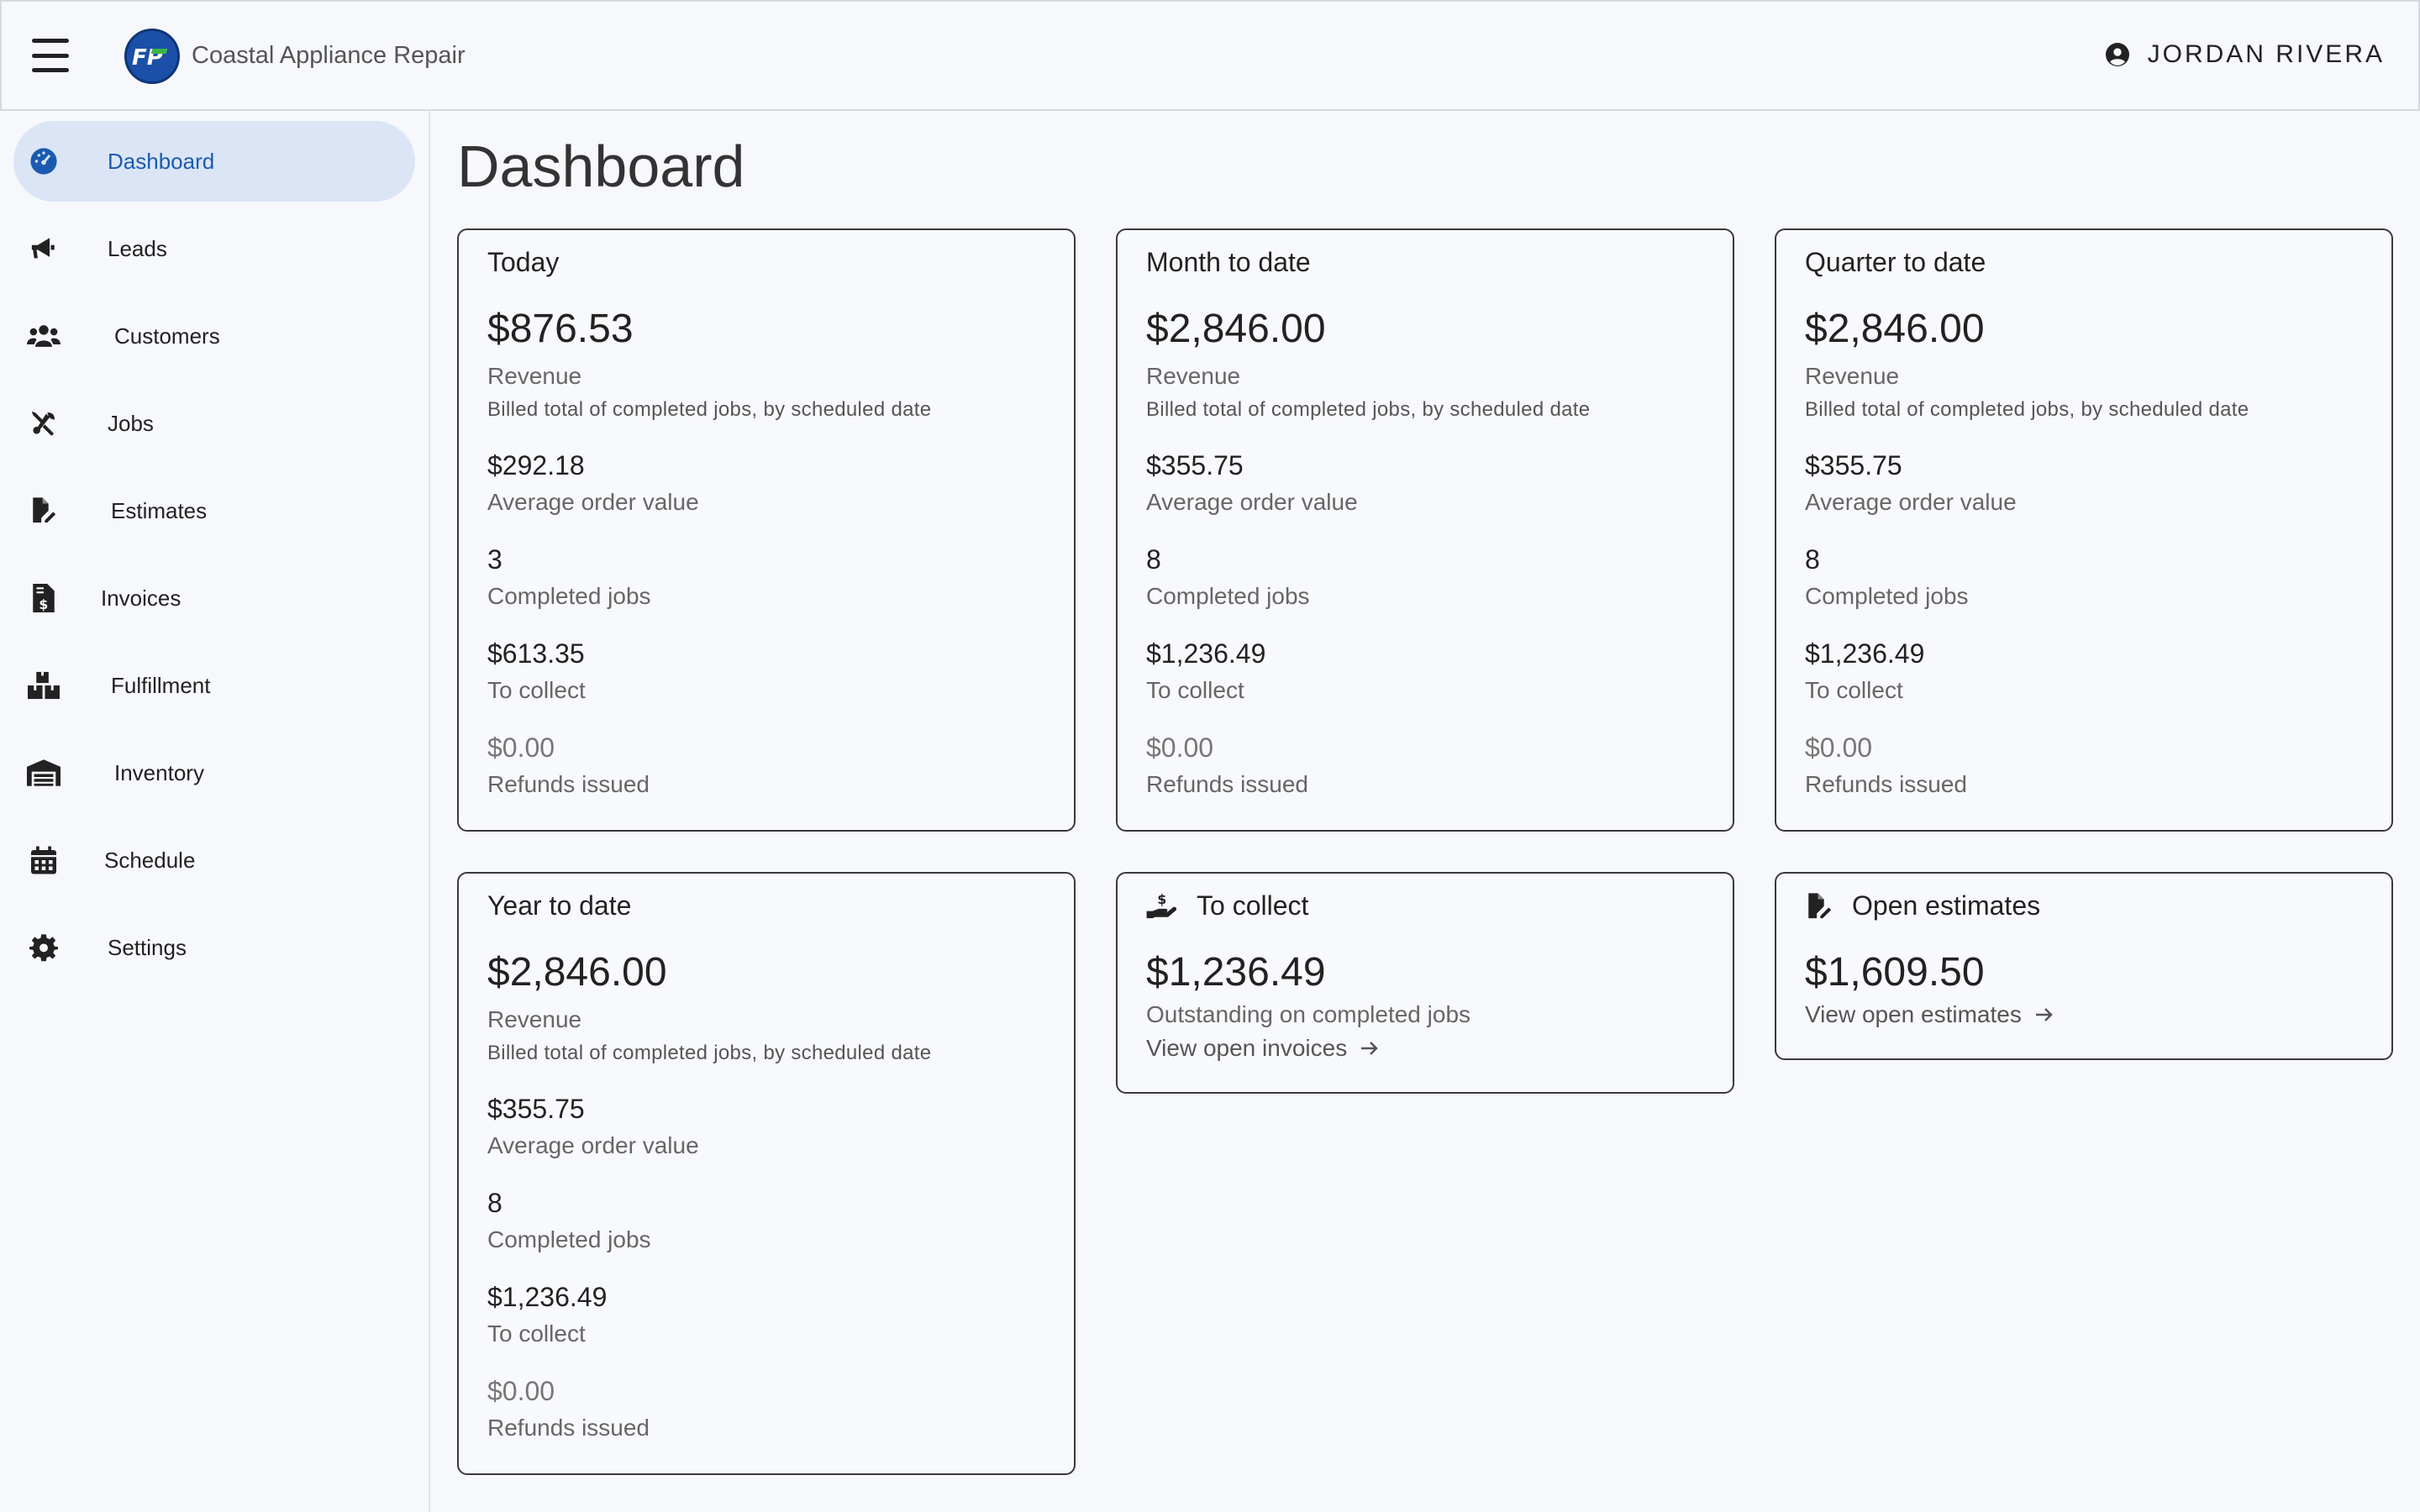 The image size is (2420, 1512). I want to click on card-title-row: Open estimates, so click(1922, 905).